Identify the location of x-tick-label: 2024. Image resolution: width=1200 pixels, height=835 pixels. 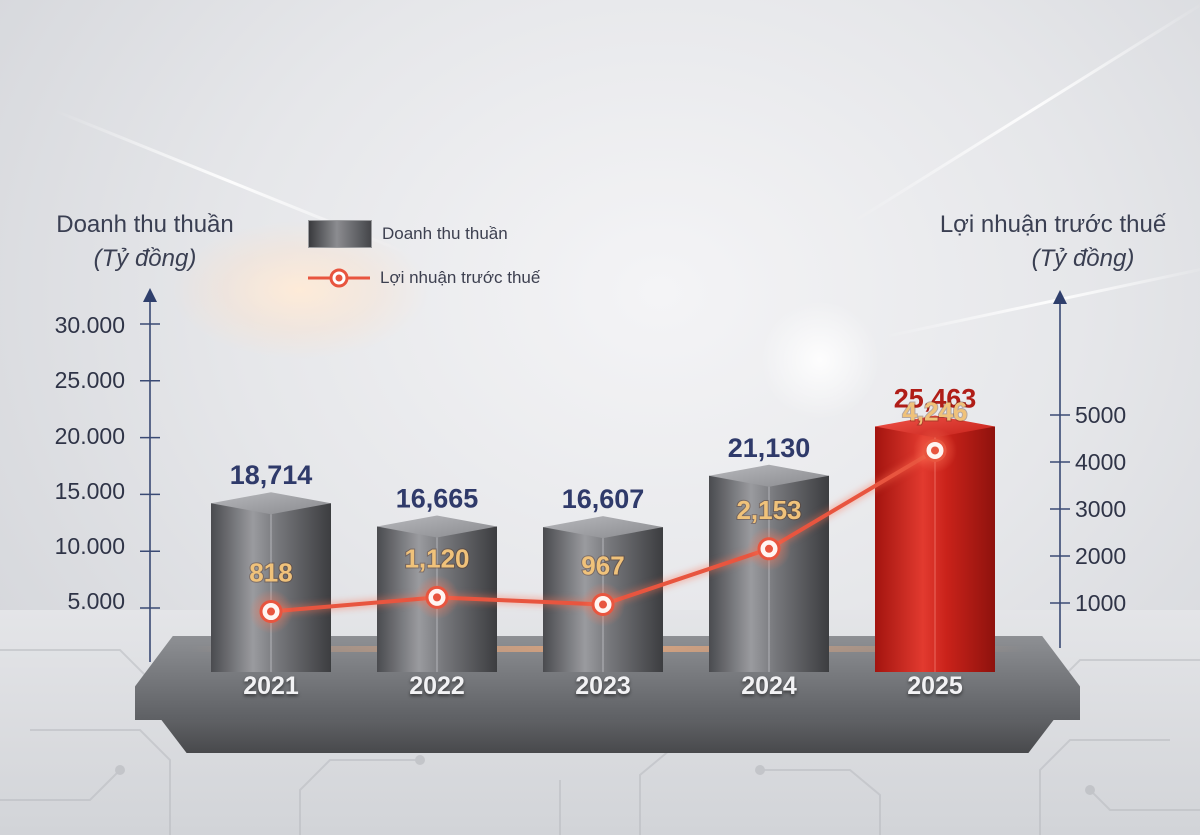
(769, 686).